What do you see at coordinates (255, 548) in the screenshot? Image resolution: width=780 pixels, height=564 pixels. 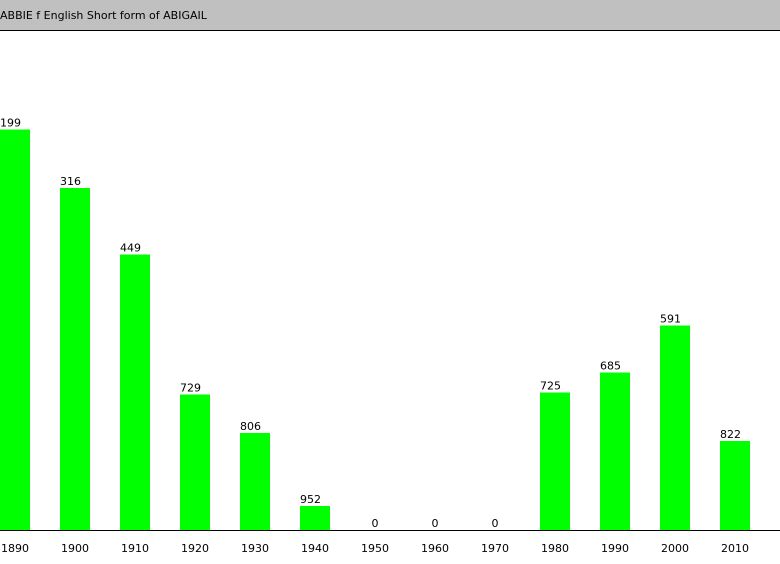 I see `x-tick-label: 1930` at bounding box center [255, 548].